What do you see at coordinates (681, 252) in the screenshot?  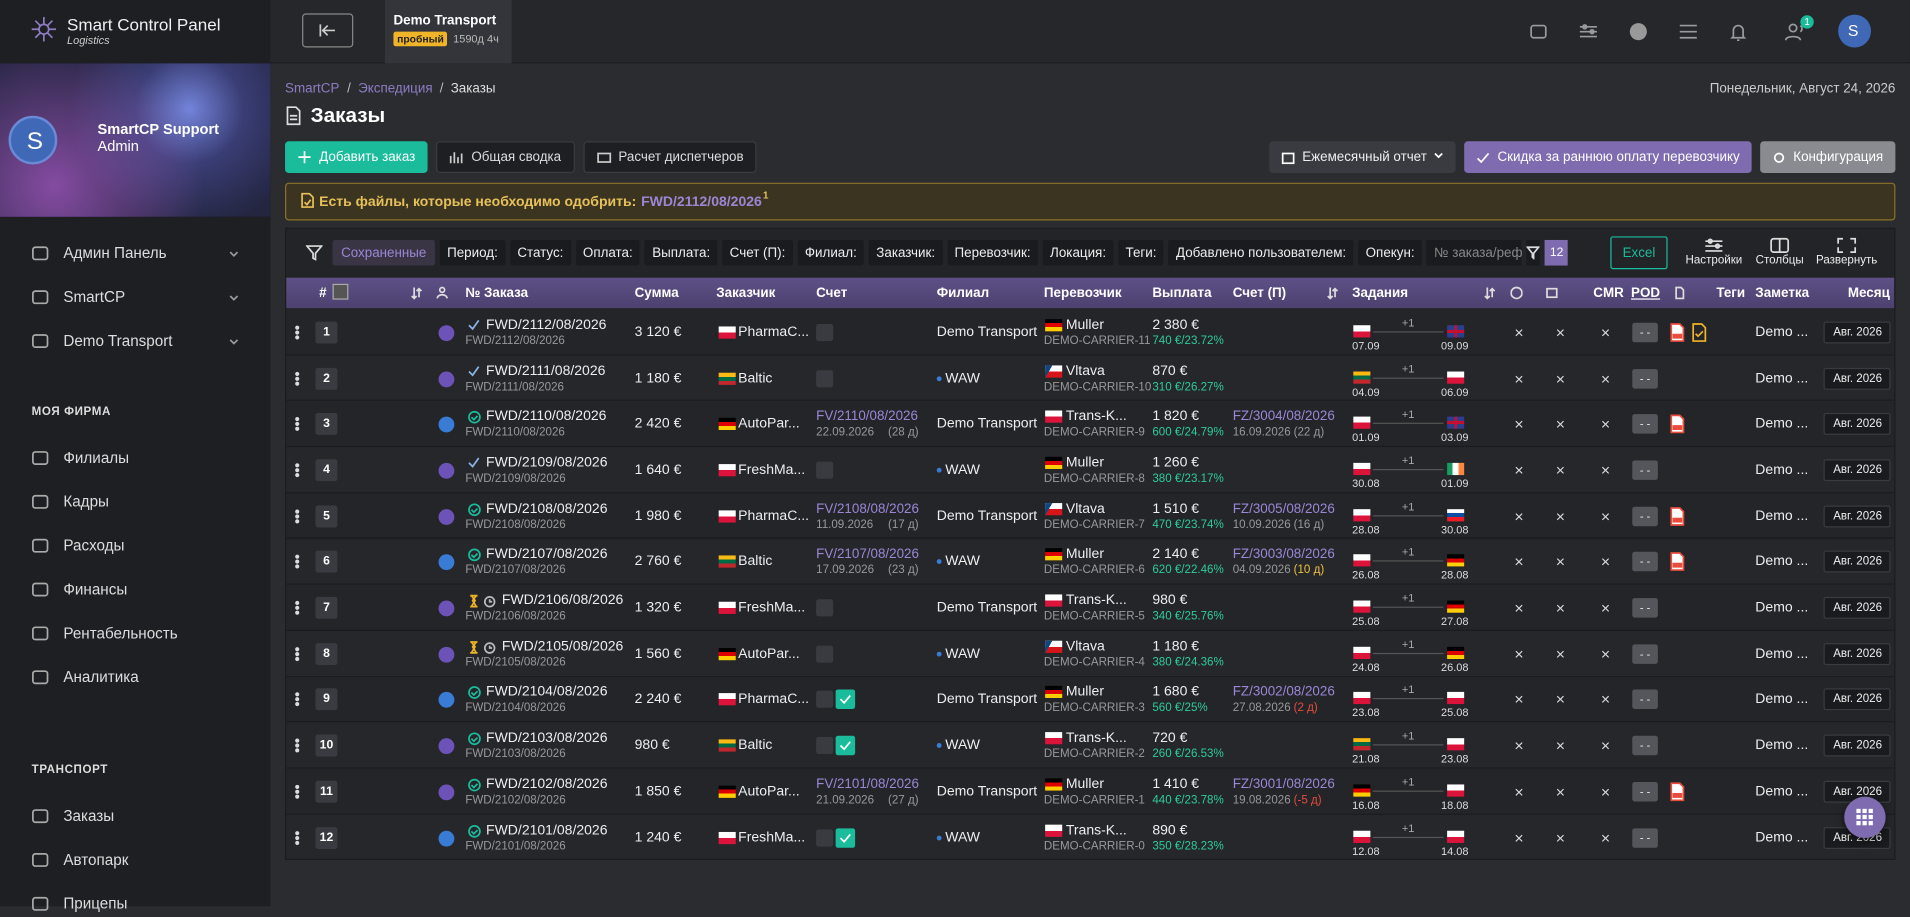 I see `filter-chip: Выплата:` at bounding box center [681, 252].